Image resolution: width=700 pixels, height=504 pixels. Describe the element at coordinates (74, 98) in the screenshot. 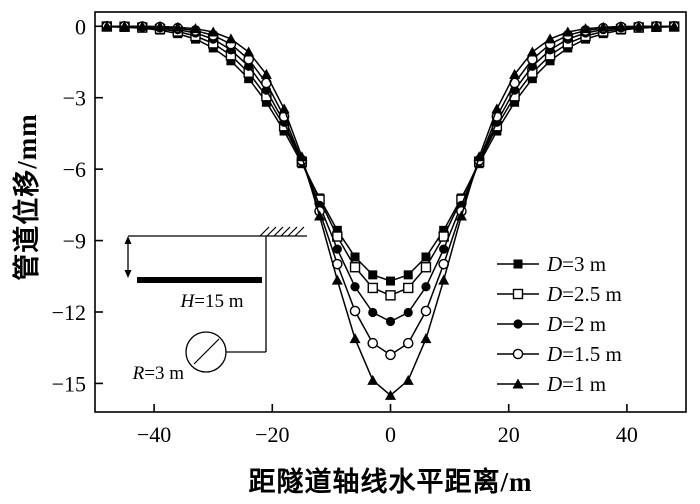

I see `y-tick-label: −3` at that location.